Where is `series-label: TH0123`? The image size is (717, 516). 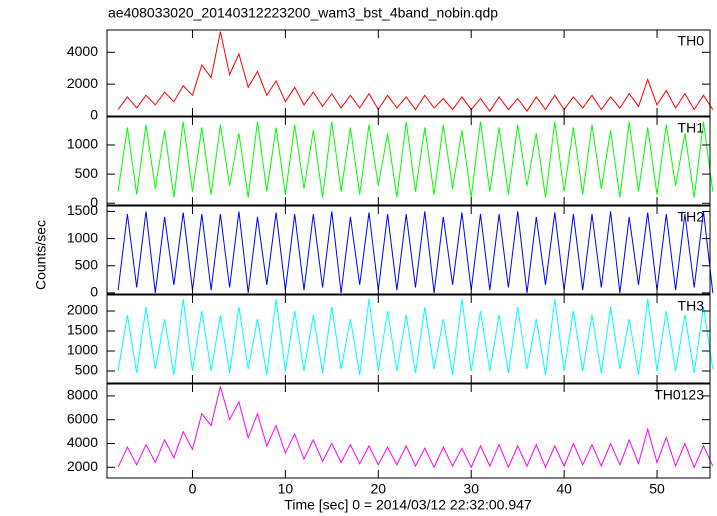 series-label: TH0123 is located at coordinates (679, 395).